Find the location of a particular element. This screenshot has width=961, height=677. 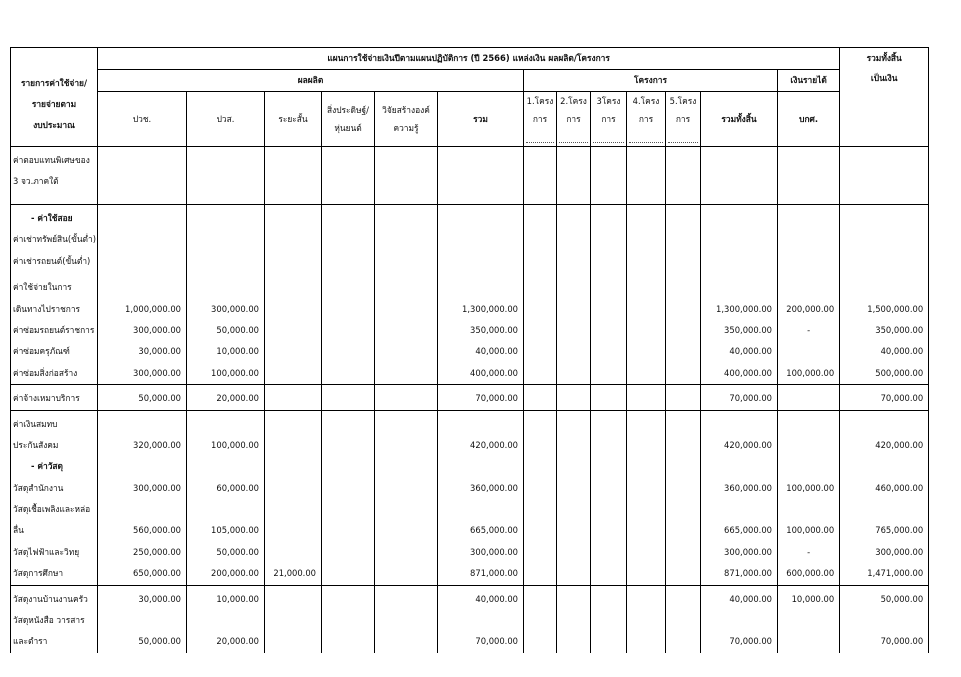

item-label: วัสดุเชื้อเพลิงและหล่อ is located at coordinates (52, 509).